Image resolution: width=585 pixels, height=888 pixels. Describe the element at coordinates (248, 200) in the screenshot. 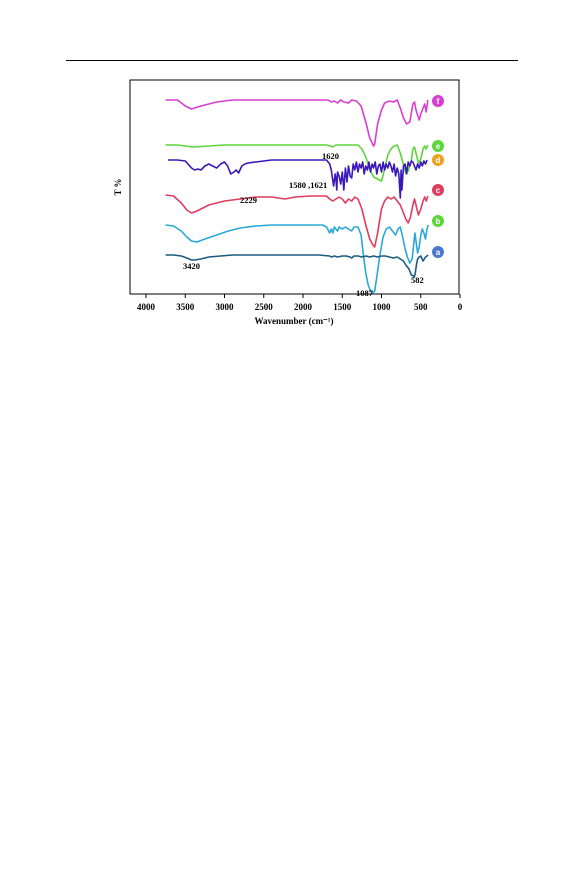

I see `annotation-label: 2229` at that location.